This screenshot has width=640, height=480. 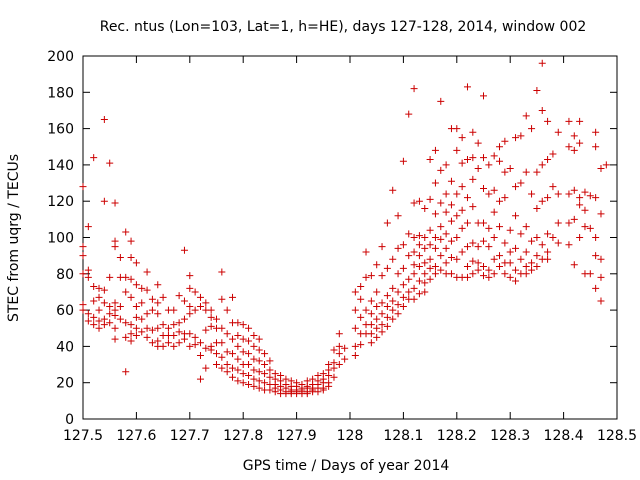 I want to click on x-tick-label: 127.6, so click(x=136, y=436).